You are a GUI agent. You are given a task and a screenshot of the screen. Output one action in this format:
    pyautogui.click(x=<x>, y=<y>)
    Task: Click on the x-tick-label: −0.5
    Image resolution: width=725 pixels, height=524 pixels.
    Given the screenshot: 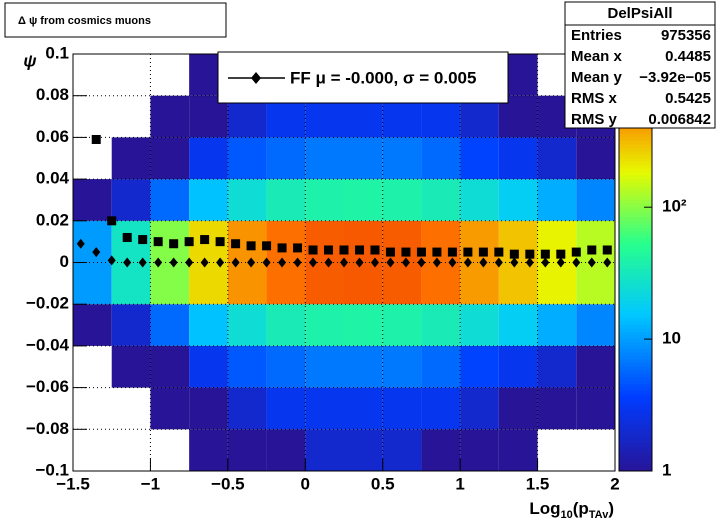 What is the action you would take?
    pyautogui.click(x=228, y=483)
    